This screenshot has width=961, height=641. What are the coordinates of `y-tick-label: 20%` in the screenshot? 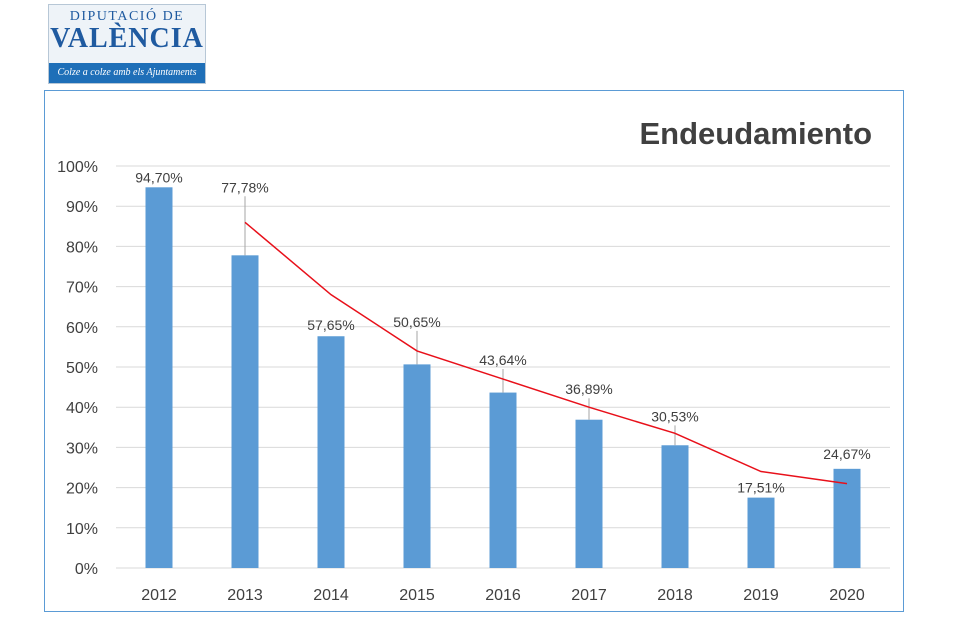 It's located at (82, 489).